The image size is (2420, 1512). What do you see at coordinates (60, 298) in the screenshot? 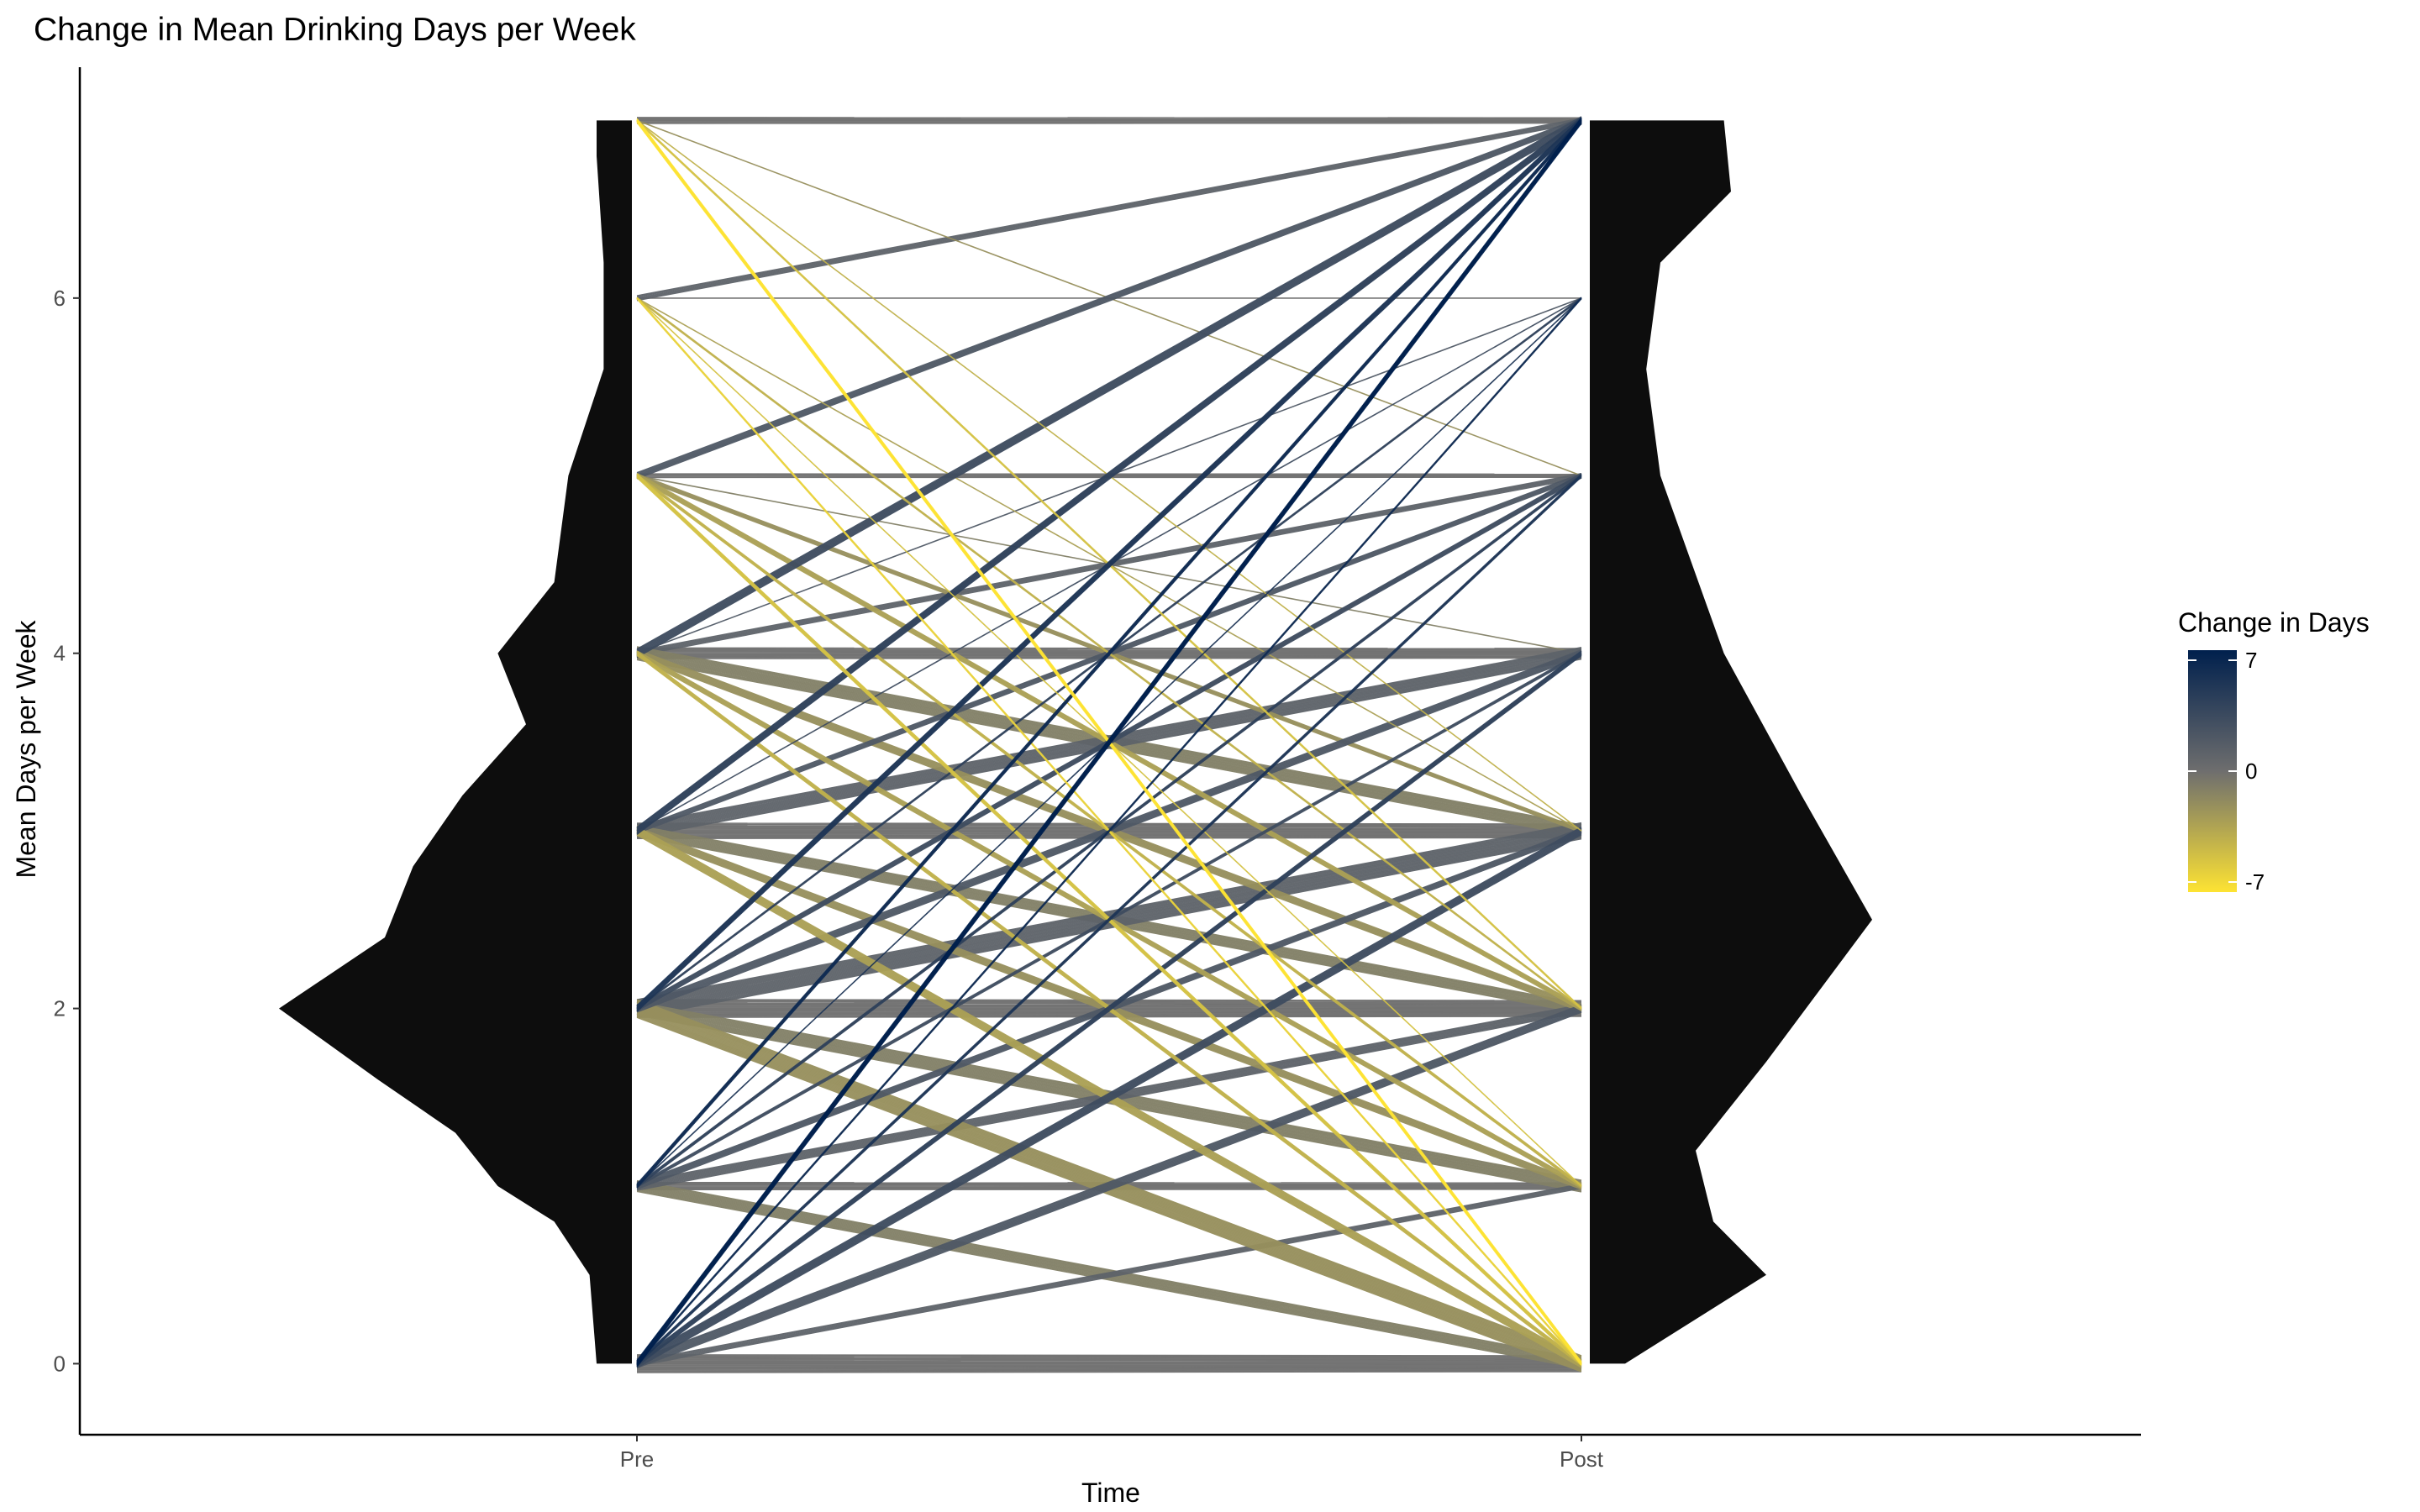
I see `y-tick-label: 6` at bounding box center [60, 298].